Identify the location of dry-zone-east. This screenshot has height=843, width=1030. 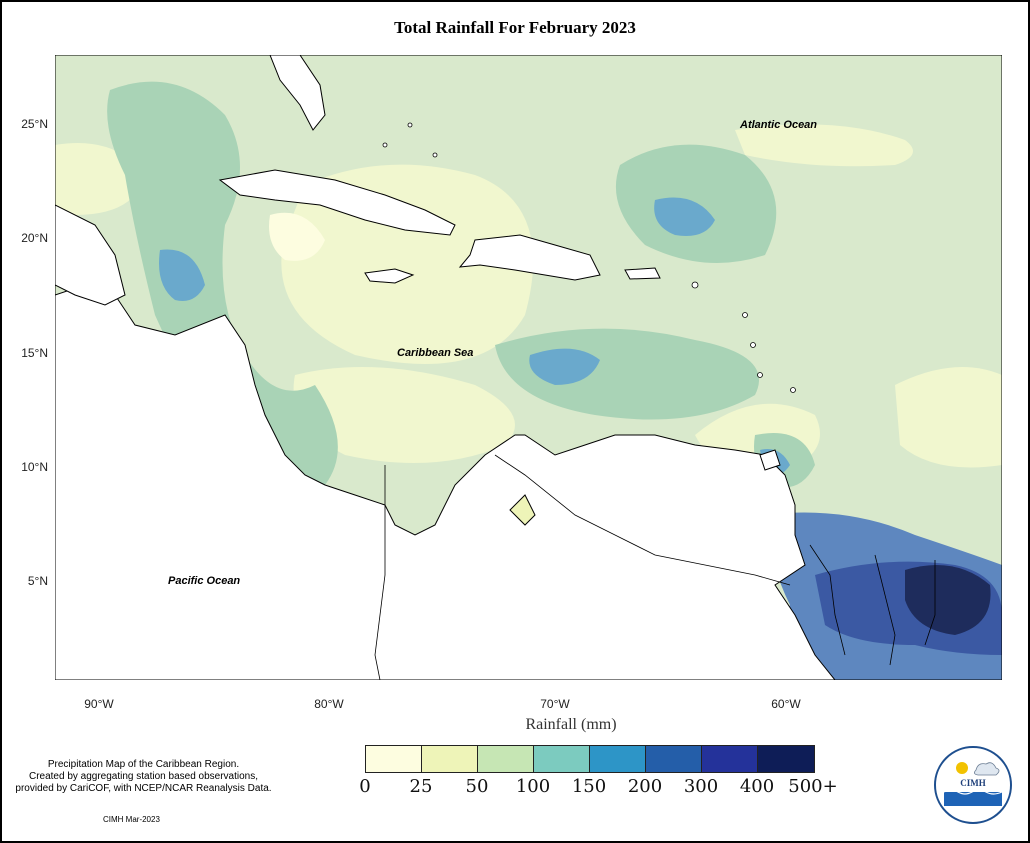
(948, 417).